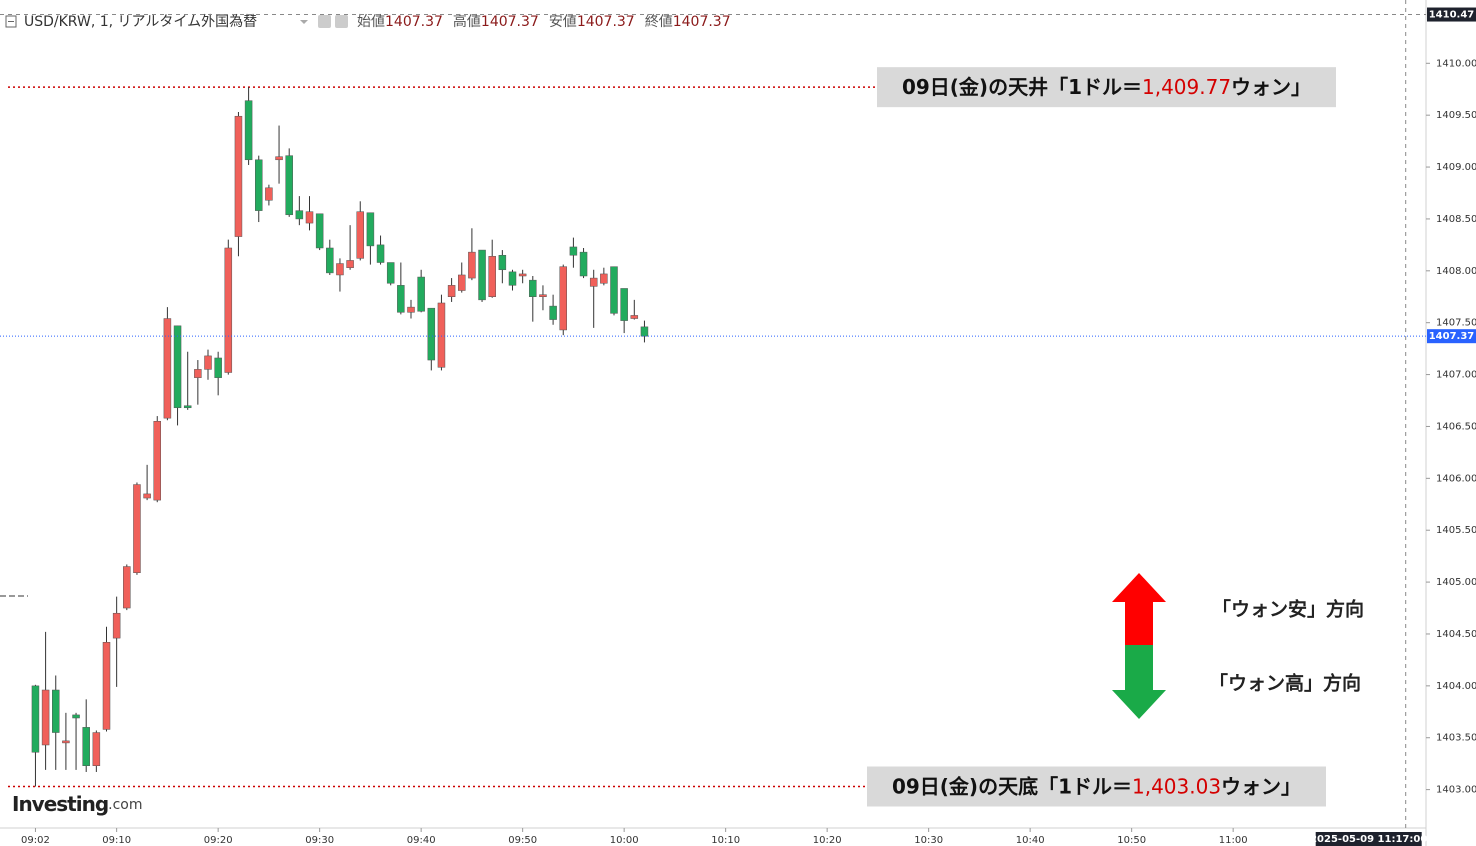  I want to click on legend-label: 安値, so click(563, 22).